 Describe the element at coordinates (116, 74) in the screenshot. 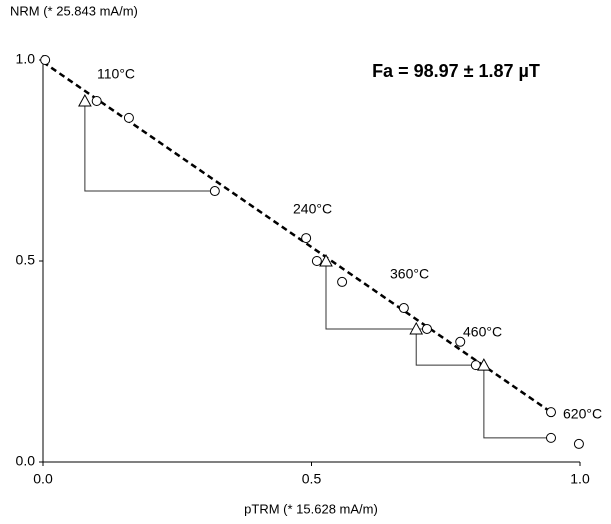

I see `temperature-label: 110°C` at that location.